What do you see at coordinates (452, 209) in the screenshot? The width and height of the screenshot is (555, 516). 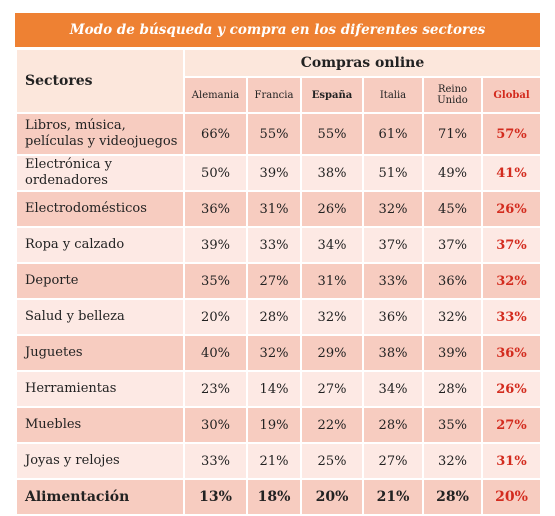 I see `value-cell: 45%` at bounding box center [452, 209].